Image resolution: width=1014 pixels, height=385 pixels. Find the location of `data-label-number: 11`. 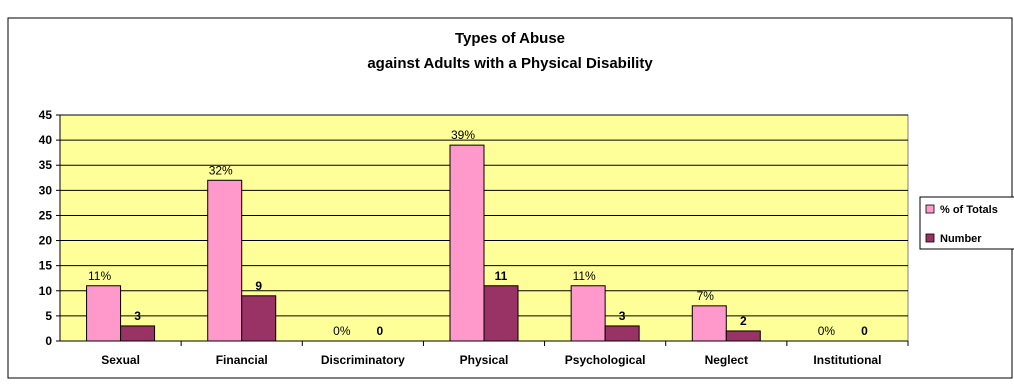

data-label-number: 11 is located at coordinates (501, 276).